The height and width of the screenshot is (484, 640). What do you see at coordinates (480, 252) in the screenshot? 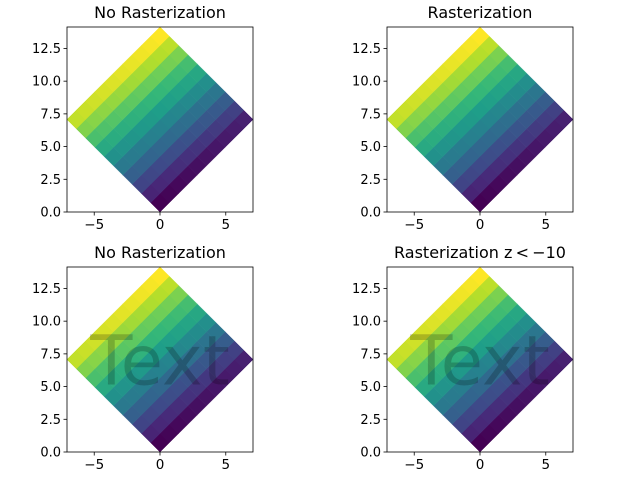
I see `subplot-title: Rasterization z < −10` at bounding box center [480, 252].